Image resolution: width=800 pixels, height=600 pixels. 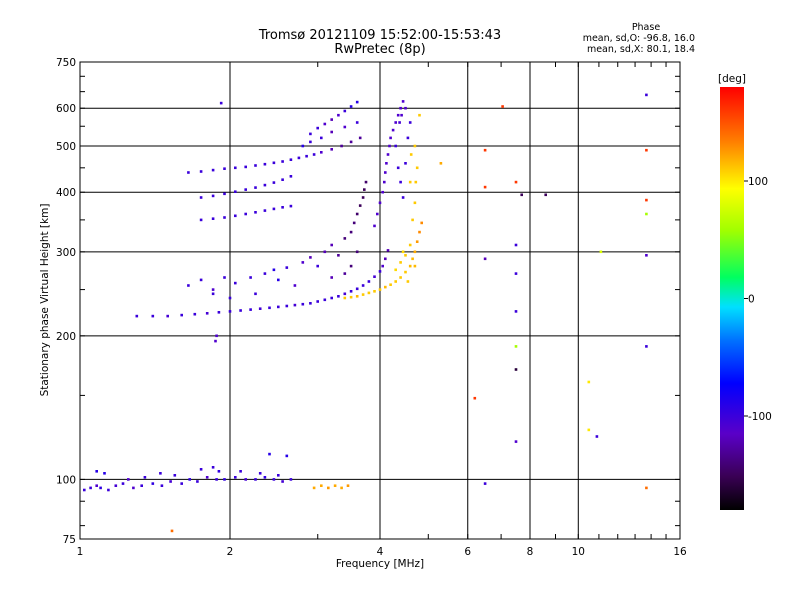 I want to click on y-tick-label: 750, so click(x=66, y=63).